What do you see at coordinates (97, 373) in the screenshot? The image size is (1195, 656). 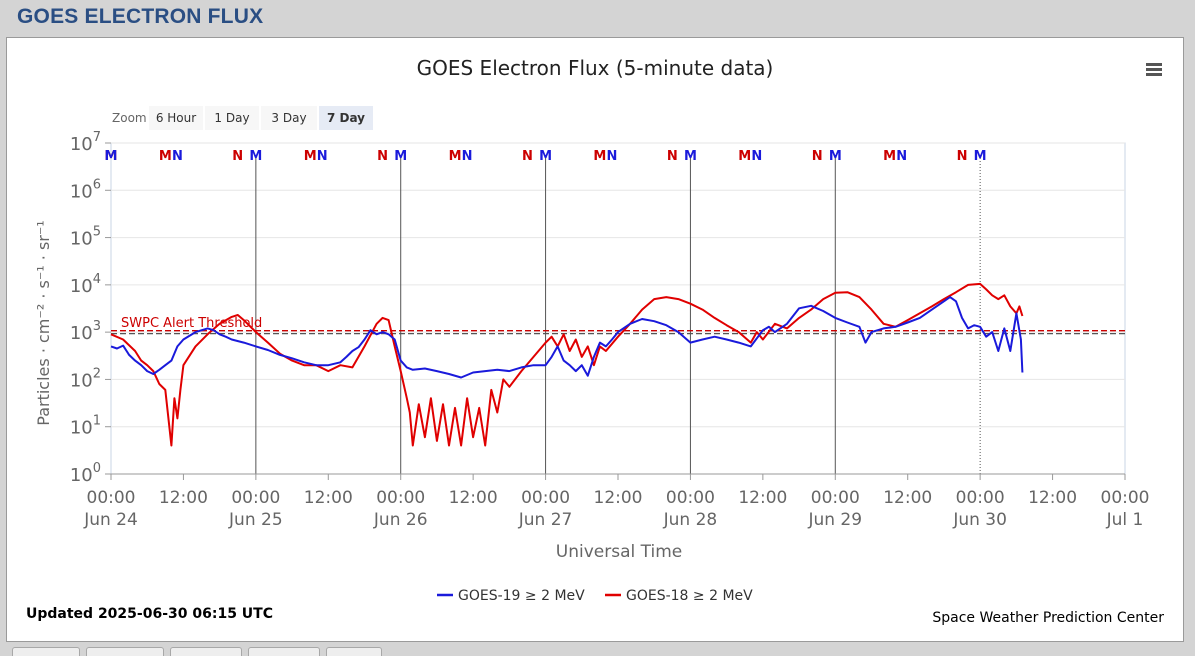 I see `y-tick-exponent: 2` at bounding box center [97, 373].